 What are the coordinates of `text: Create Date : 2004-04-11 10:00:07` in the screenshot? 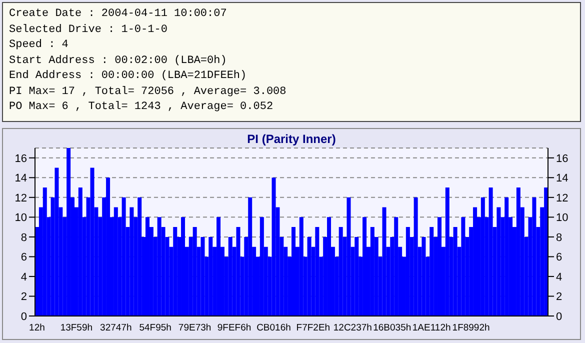 It's located at (118, 14).